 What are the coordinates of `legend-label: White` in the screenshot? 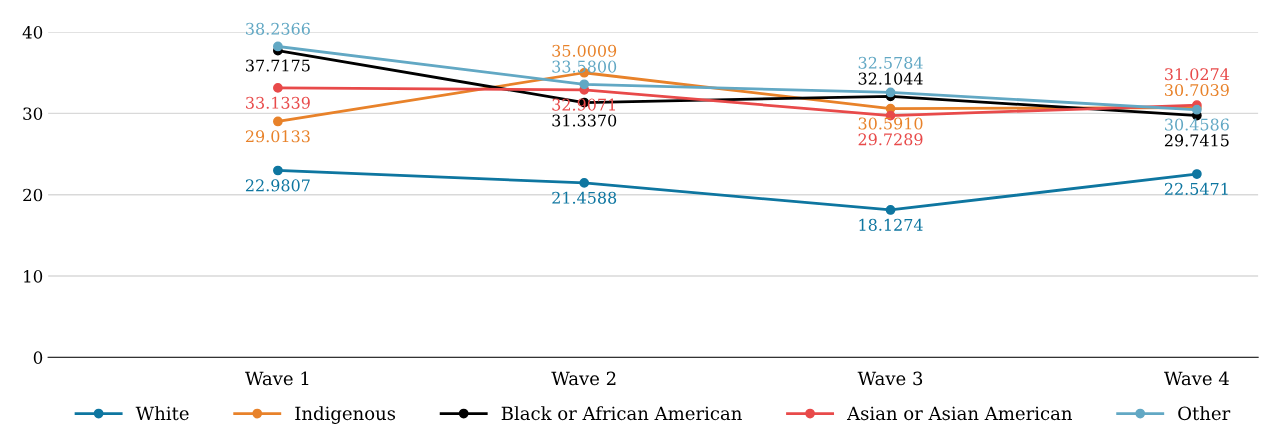 It's located at (162, 413).